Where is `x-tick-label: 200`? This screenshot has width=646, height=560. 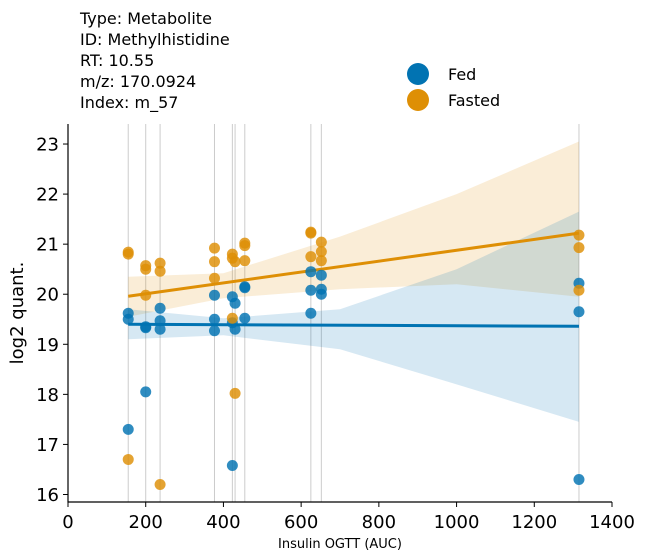
x-tick-label: 200 is located at coordinates (146, 522).